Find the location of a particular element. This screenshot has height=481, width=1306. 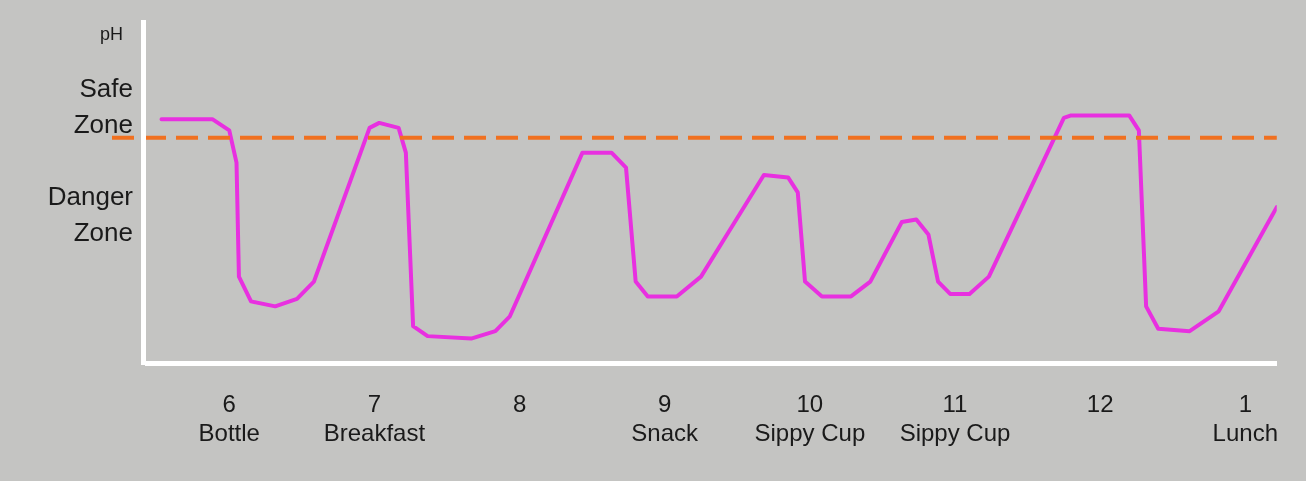

x-tick-label: 6 Bottle is located at coordinates (229, 418).